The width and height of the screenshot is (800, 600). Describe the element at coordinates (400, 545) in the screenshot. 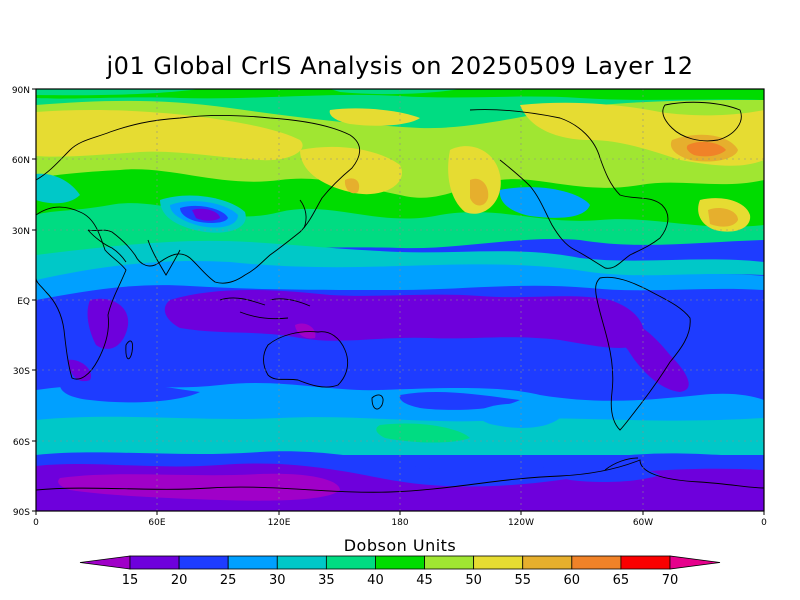

I see `colorbar-title: Dobson Units` at that location.